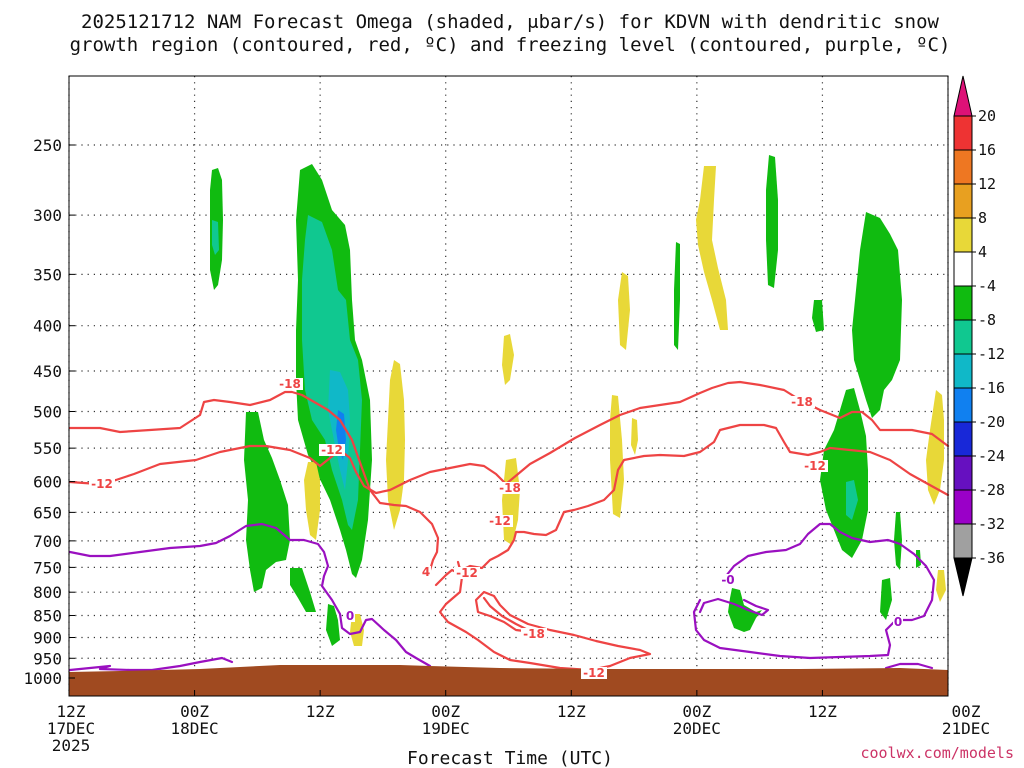 The width and height of the screenshot is (1024, 768). Describe the element at coordinates (47, 541) in the screenshot. I see `y-tick-label-700: 700` at that location.